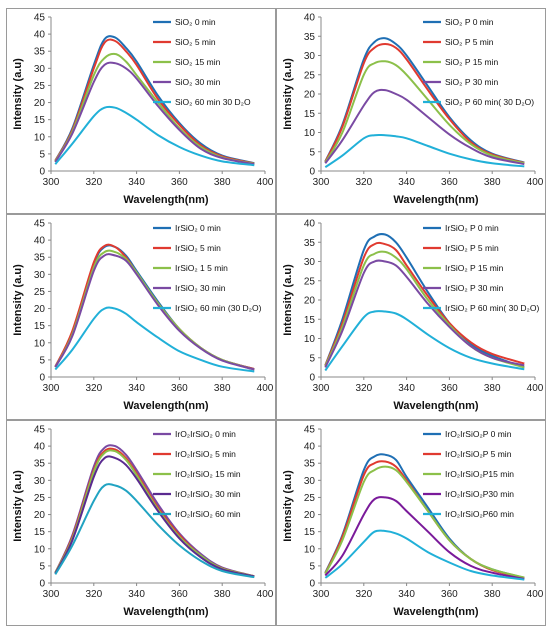  Describe the element at coordinates (205, 434) in the screenshot. I see `legend-entry: IrO₂IrSiO₂ 0 min` at that location.